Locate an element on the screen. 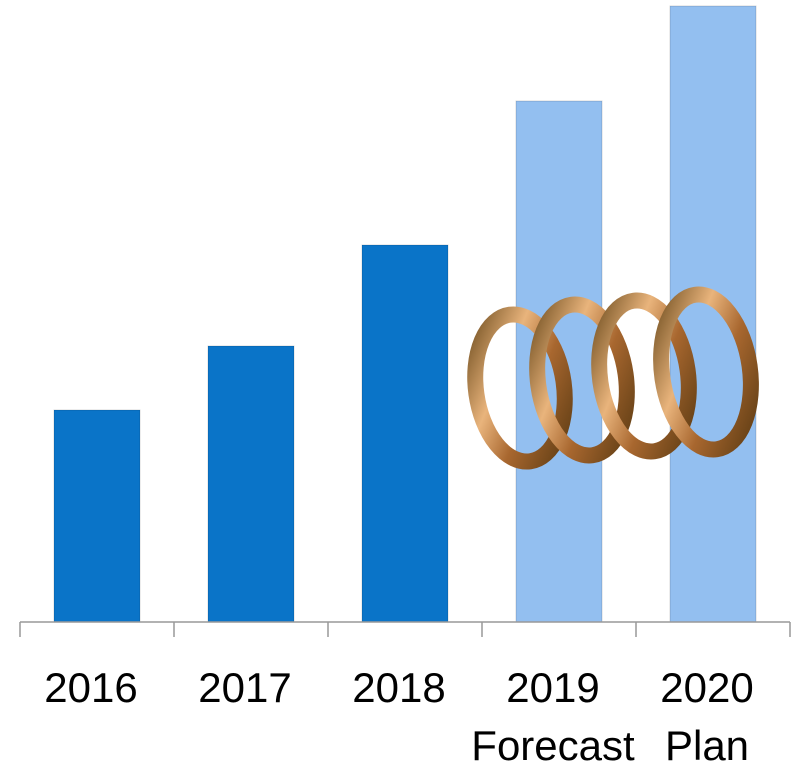 The image size is (794, 775). x-tick-label: Plan is located at coordinates (707, 745).